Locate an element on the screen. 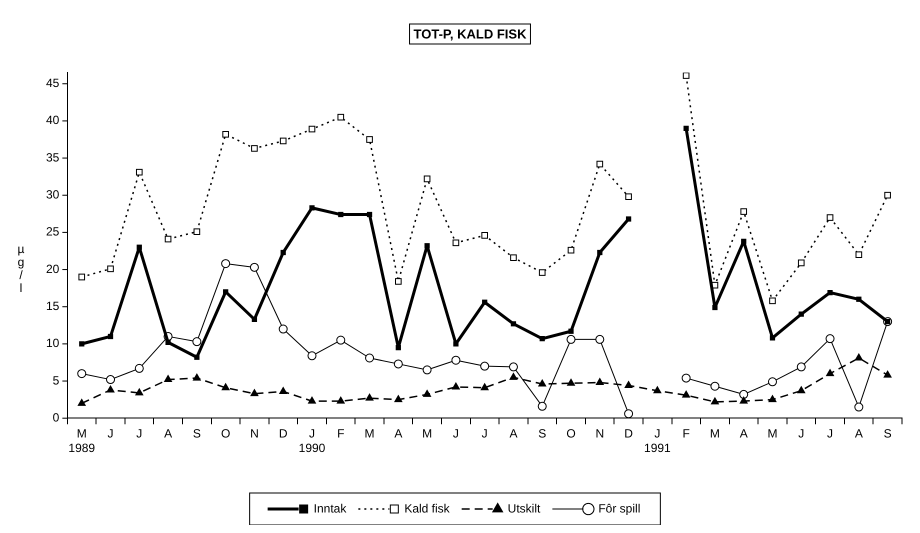  legend-label: Inntak is located at coordinates (331, 508).